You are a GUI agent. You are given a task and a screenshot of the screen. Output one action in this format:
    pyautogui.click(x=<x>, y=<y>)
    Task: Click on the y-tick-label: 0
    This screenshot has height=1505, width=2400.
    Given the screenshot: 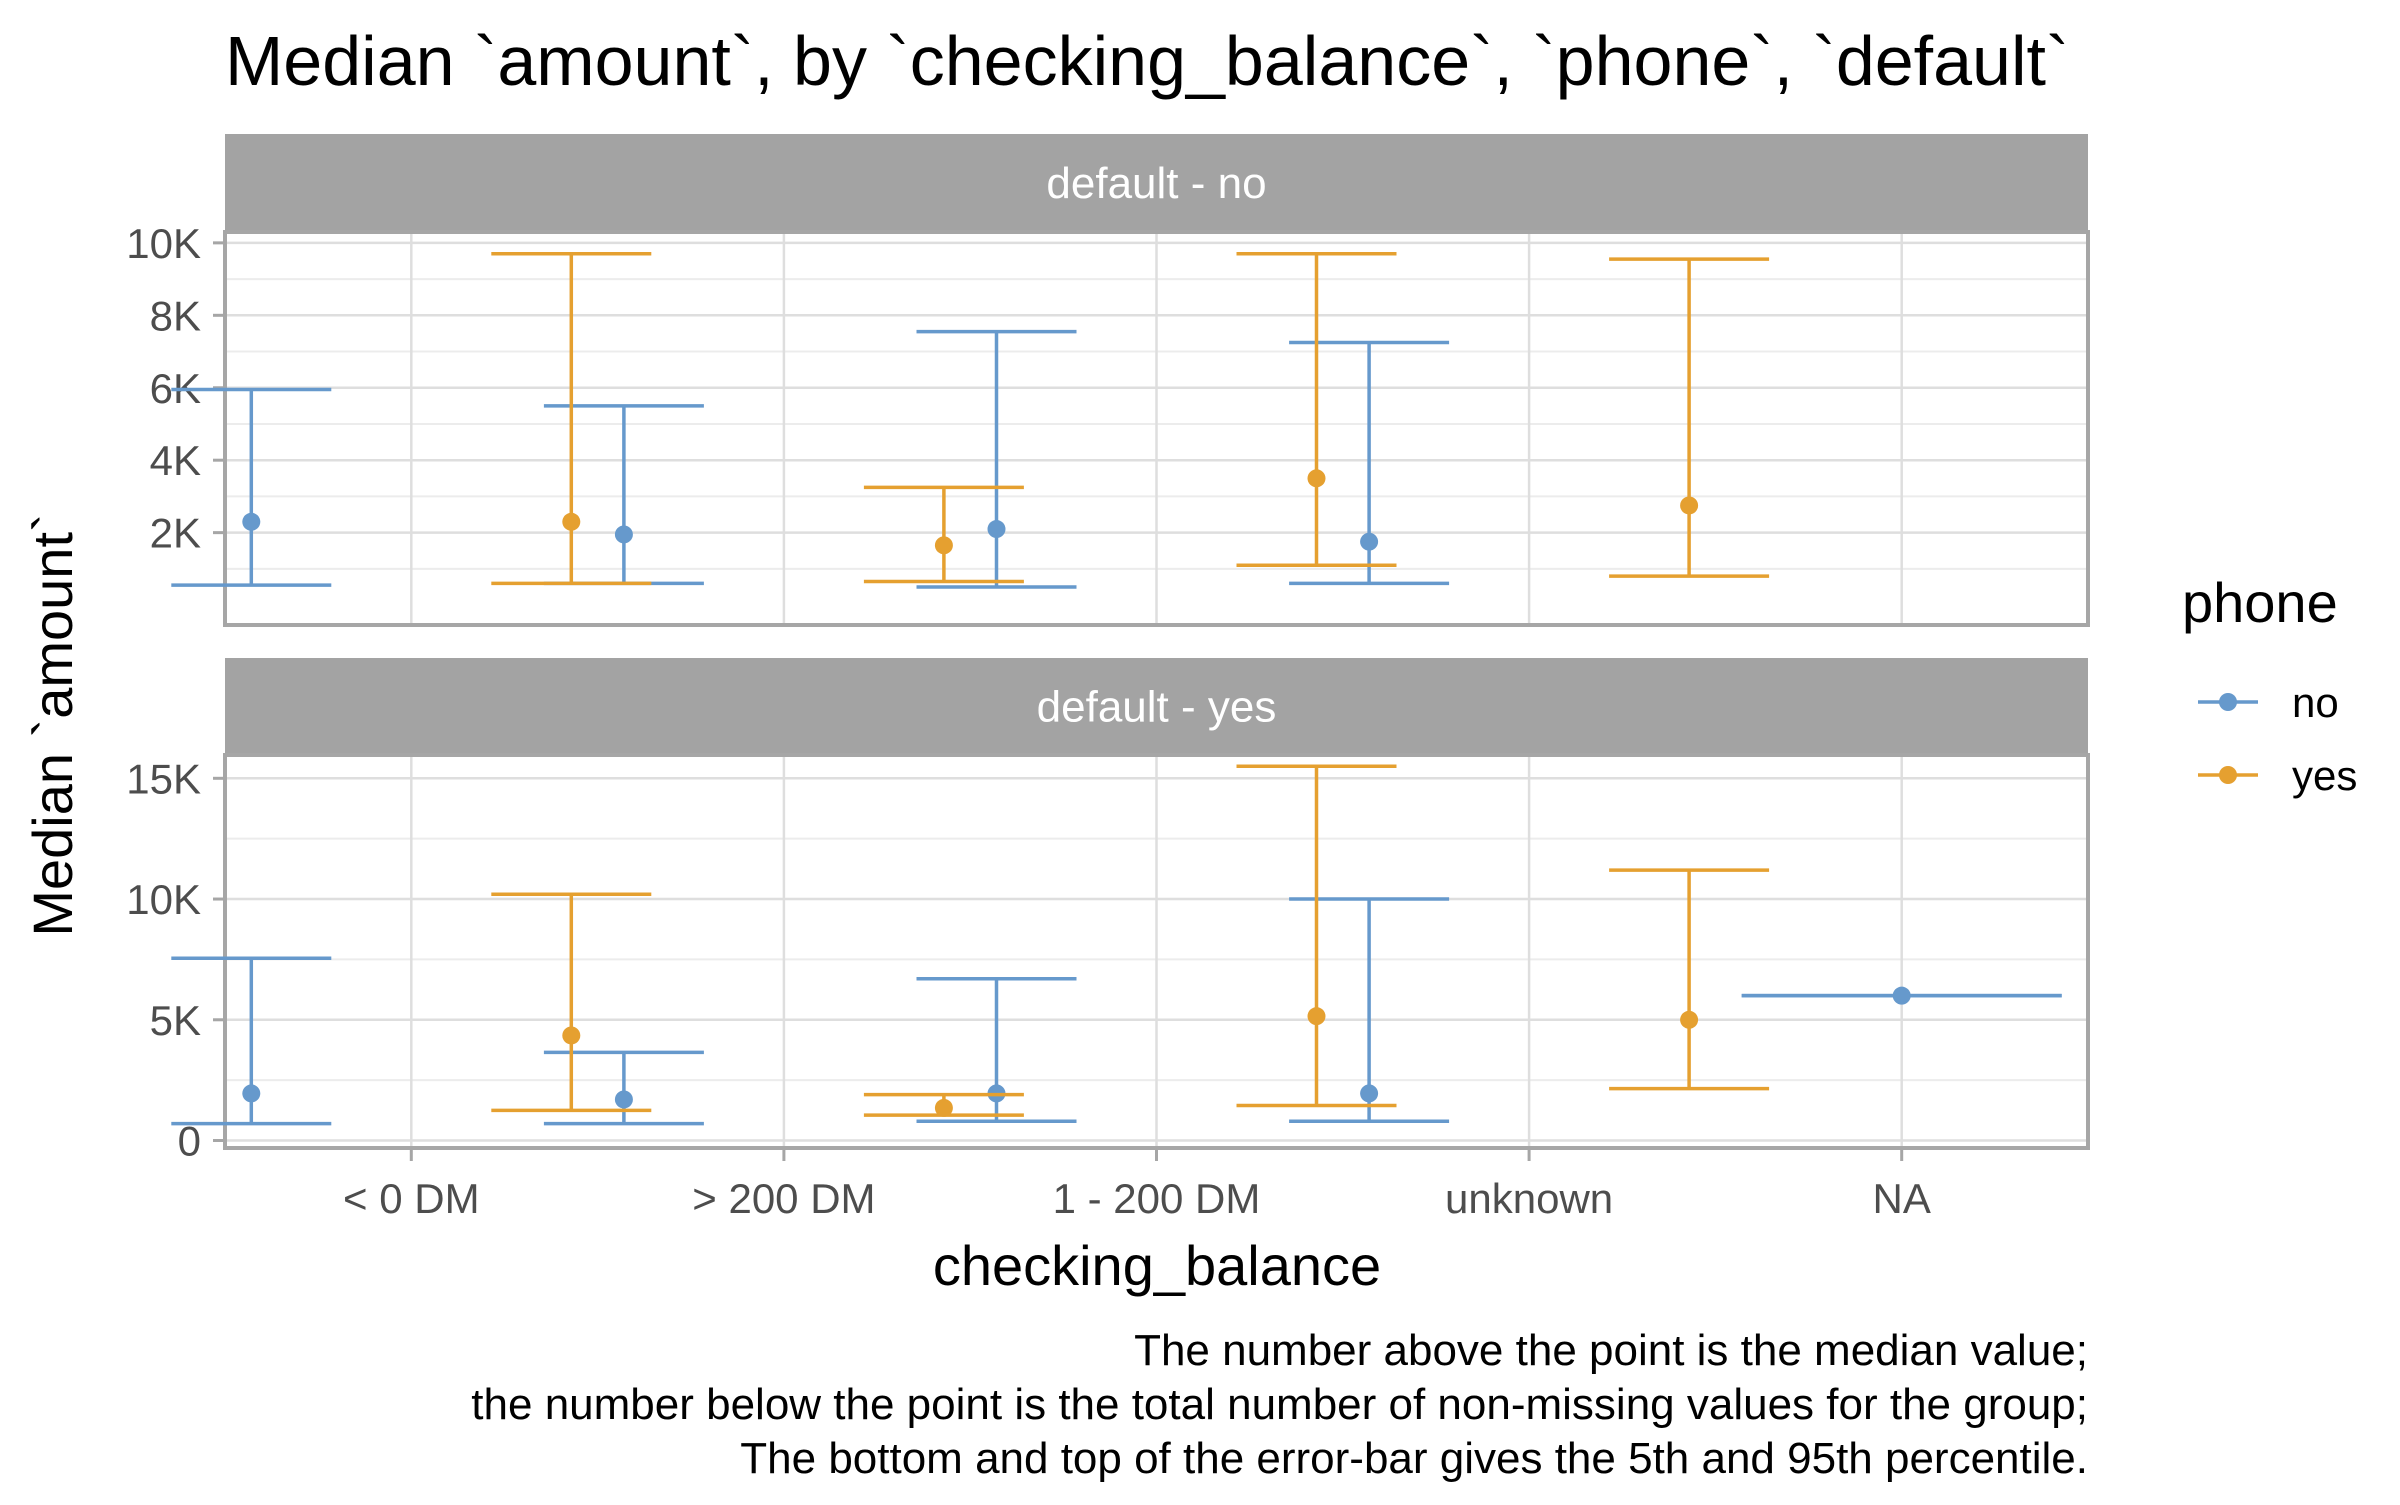 What is the action you would take?
    pyautogui.click(x=189, y=1141)
    